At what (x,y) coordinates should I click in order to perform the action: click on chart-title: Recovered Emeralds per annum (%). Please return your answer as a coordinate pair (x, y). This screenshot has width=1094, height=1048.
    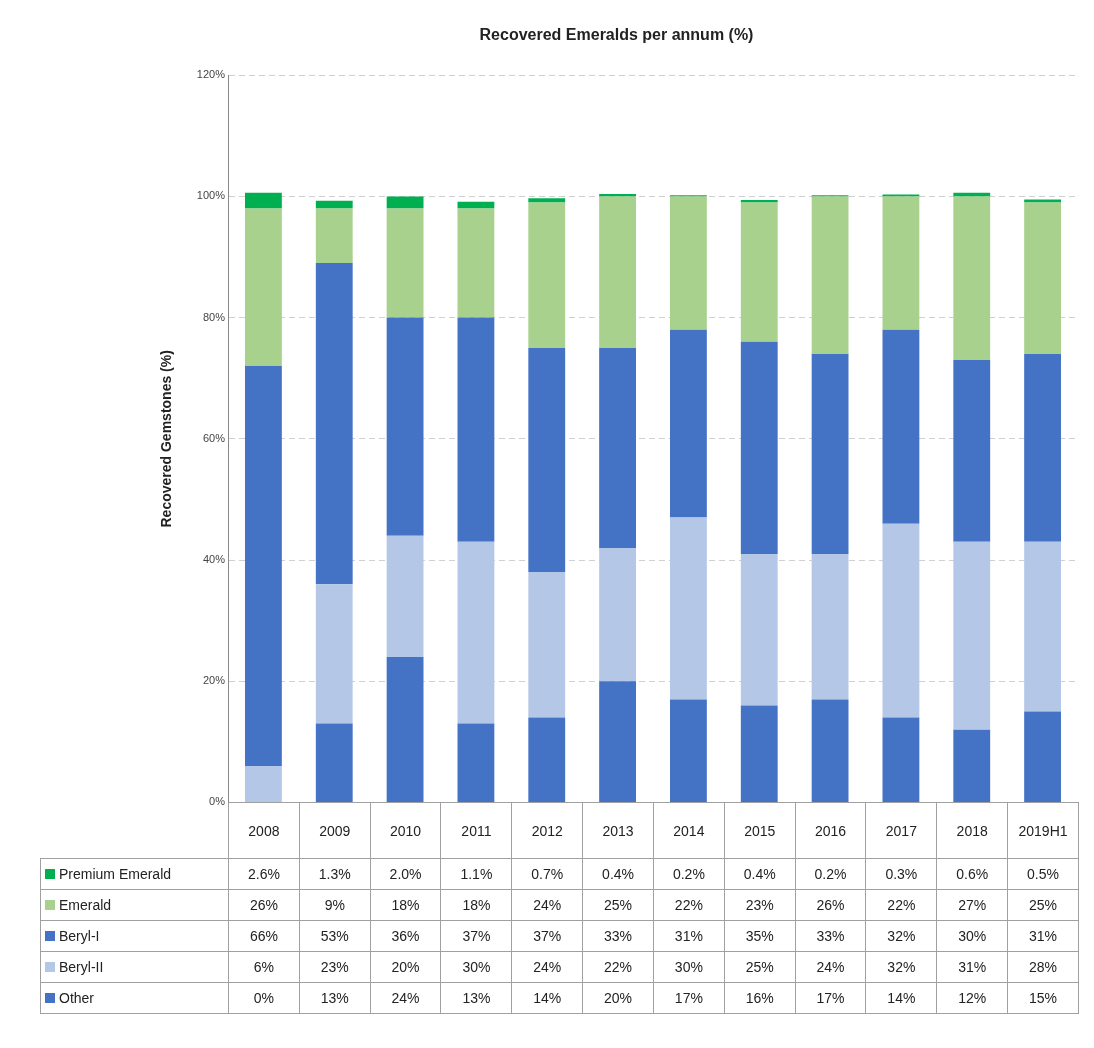
    Looking at the image, I should click on (616, 35).